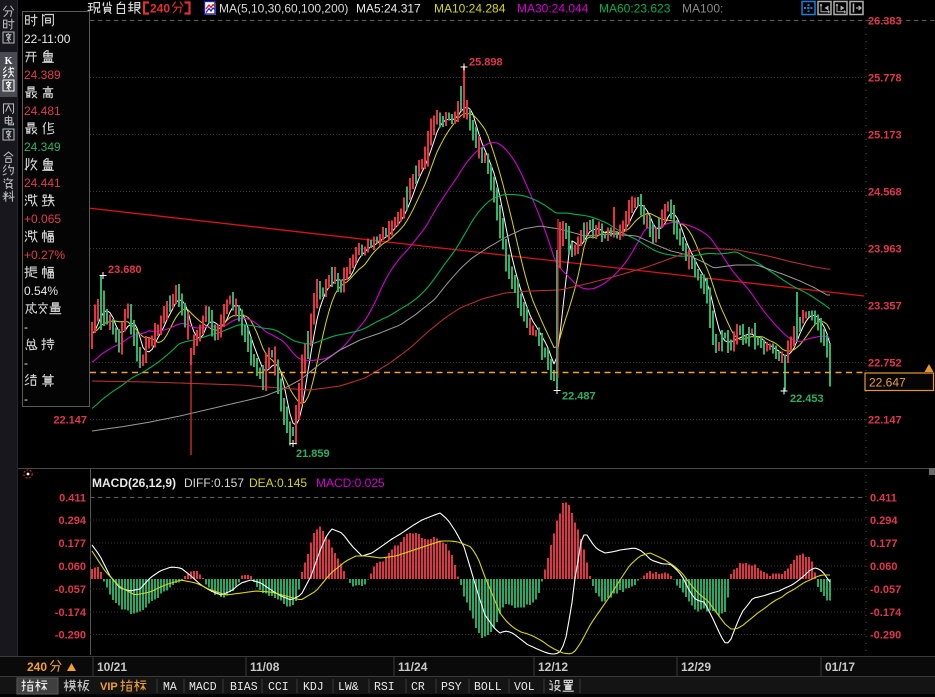 The image size is (935, 697). I want to click on svg-text: 22.487, so click(579, 397).